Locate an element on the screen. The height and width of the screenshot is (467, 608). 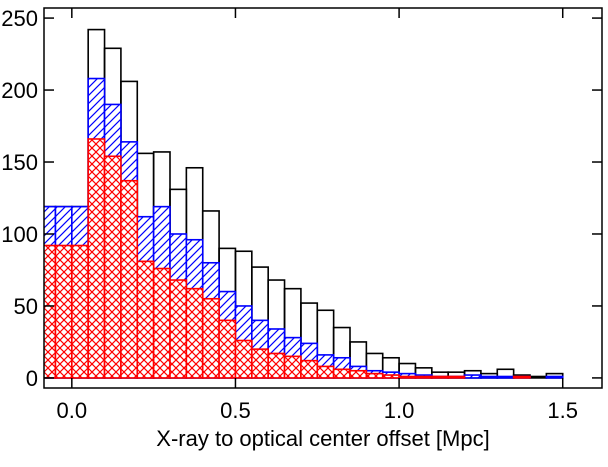
y-tick-label: 150 is located at coordinates (19, 162).